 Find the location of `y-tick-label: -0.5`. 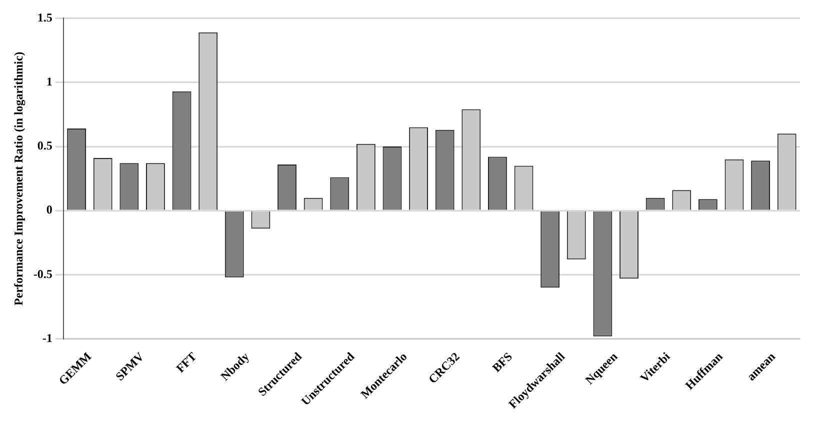

y-tick-label: -0.5 is located at coordinates (42, 273).